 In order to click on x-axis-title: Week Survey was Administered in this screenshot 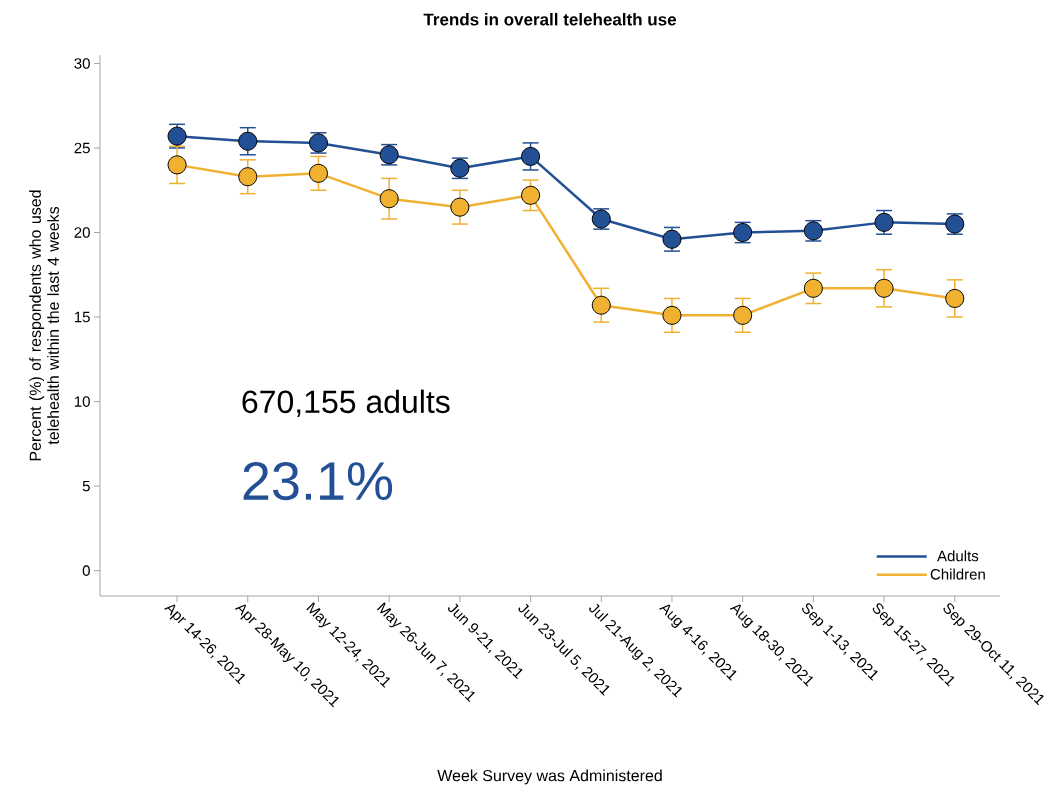, I will do `click(549, 777)`.